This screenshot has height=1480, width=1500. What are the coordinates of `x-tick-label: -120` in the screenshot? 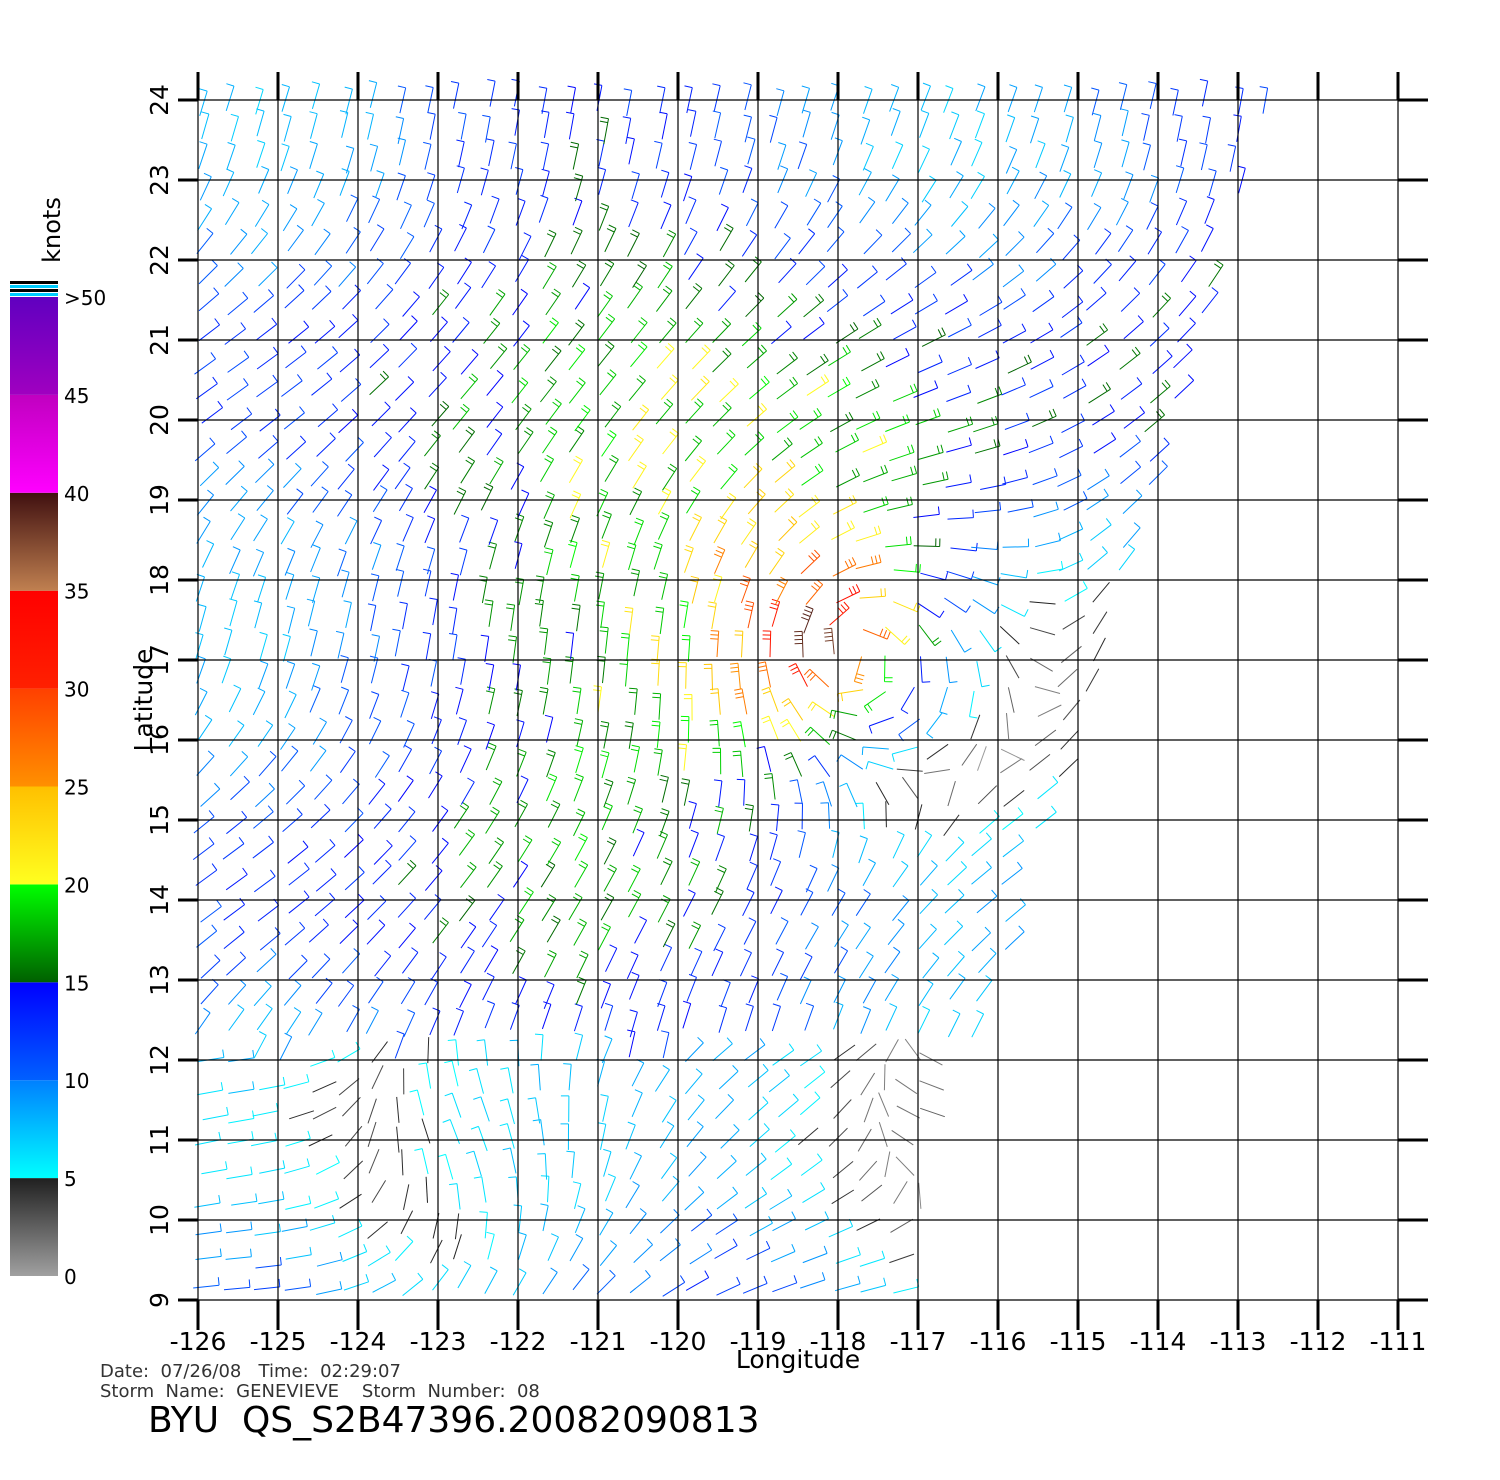 It's located at (678, 1341).